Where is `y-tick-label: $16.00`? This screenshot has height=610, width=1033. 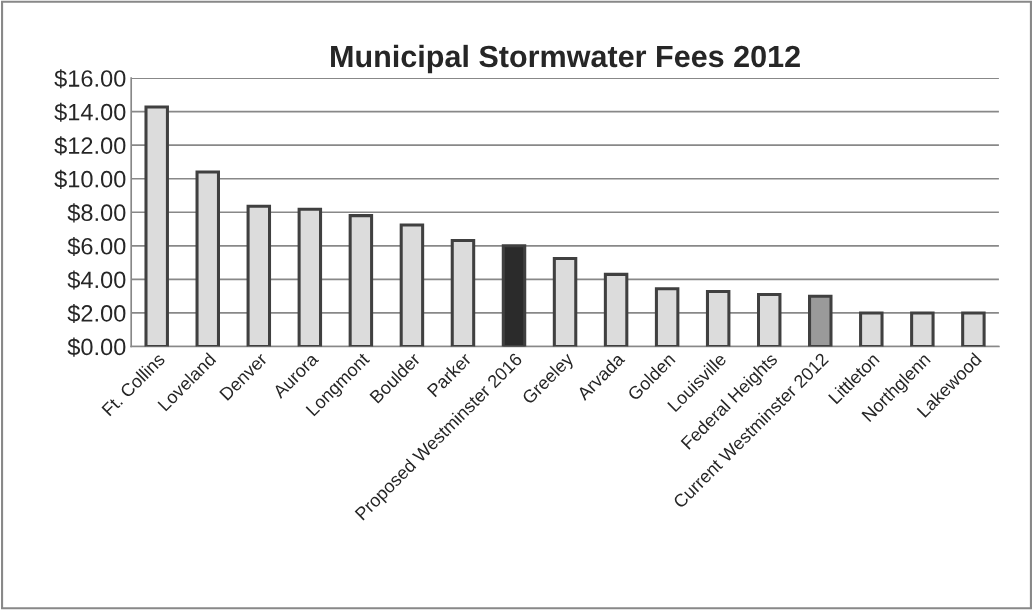 y-tick-label: $16.00 is located at coordinates (90, 79).